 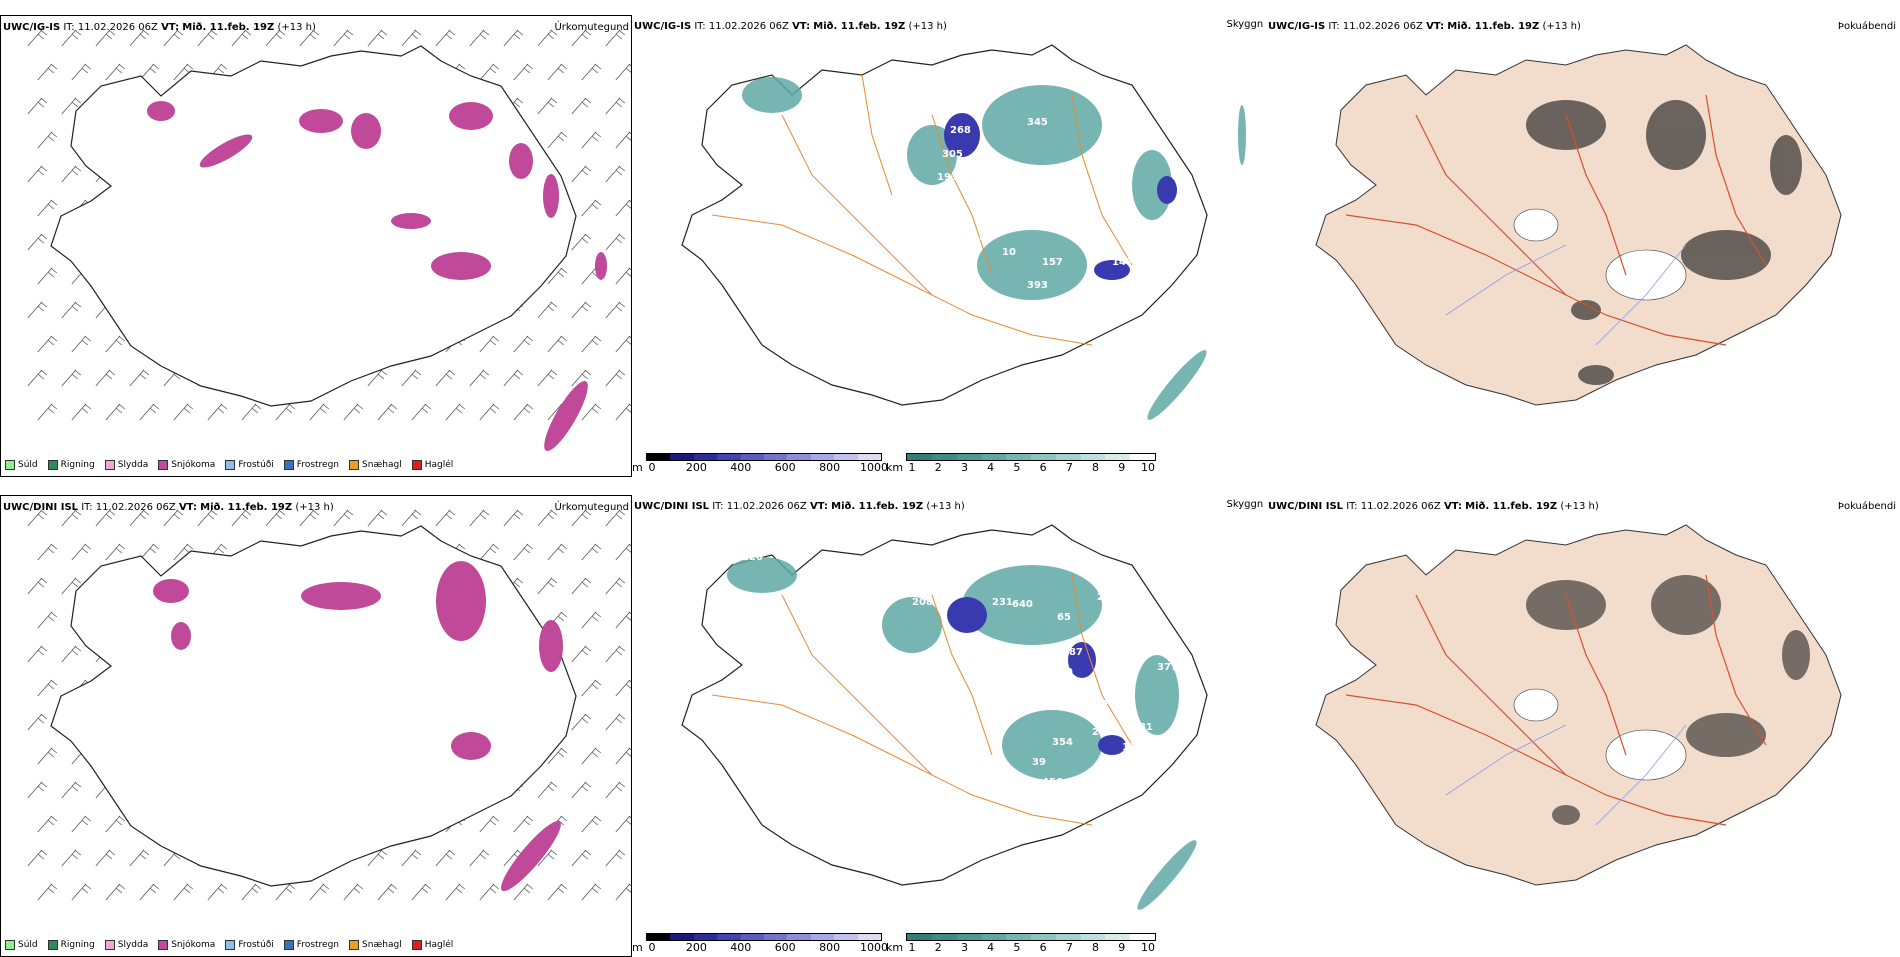 What do you see at coordinates (1167, 667) in the screenshot?
I see `visibility-value-label: 377` at bounding box center [1167, 667].